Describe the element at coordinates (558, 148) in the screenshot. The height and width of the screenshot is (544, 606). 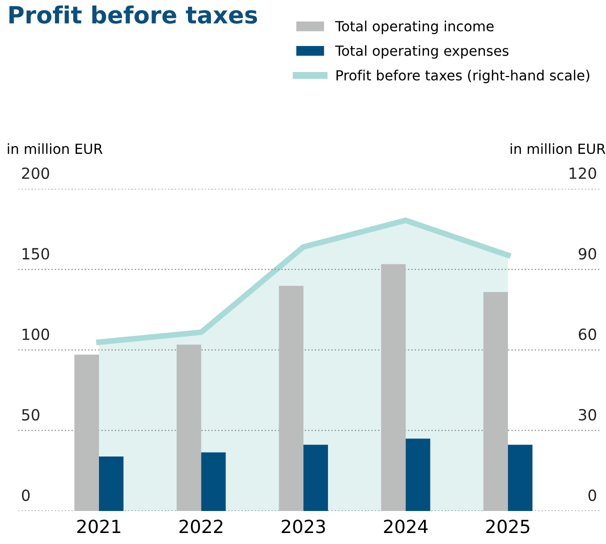
I see `y2-axis-title: in million EUR` at that location.